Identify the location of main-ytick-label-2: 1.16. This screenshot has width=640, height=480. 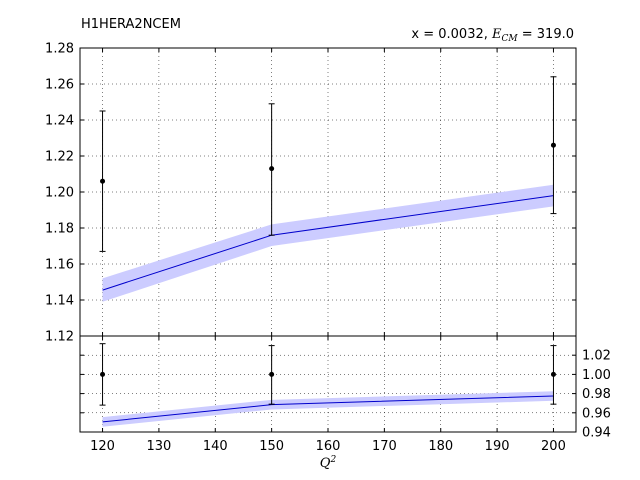
(59, 265).